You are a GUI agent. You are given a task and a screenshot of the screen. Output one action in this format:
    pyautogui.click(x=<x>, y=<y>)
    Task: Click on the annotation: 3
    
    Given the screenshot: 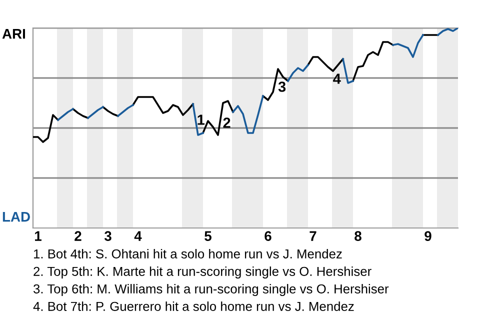 What is the action you would take?
    pyautogui.click(x=282, y=87)
    